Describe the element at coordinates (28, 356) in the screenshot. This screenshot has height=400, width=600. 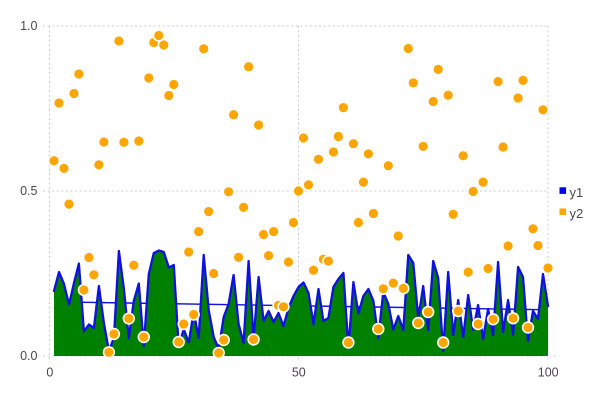
I see `svg-text: 0.0` at that location.